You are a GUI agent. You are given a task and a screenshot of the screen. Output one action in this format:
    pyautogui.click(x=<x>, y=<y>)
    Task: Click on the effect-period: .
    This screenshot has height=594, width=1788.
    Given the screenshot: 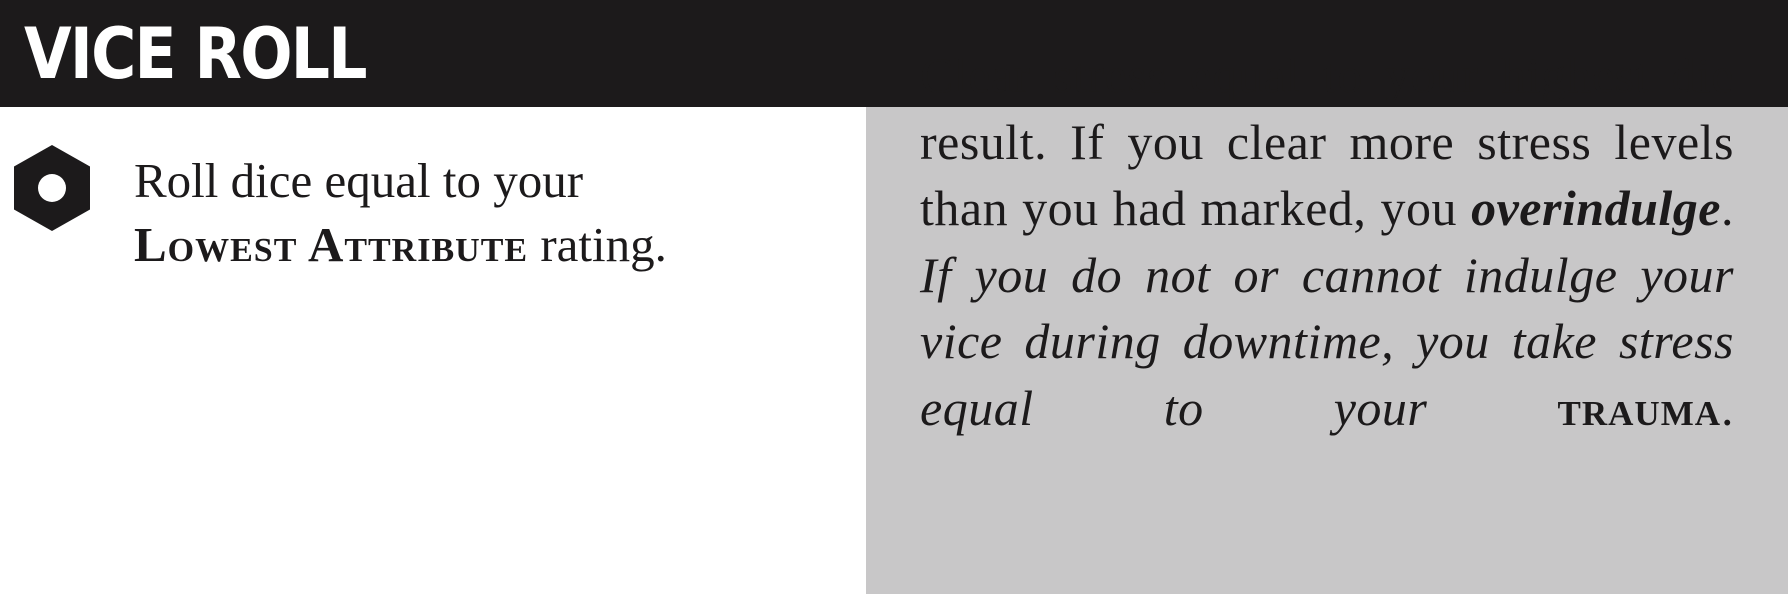 What is the action you would take?
    pyautogui.click(x=1727, y=208)
    